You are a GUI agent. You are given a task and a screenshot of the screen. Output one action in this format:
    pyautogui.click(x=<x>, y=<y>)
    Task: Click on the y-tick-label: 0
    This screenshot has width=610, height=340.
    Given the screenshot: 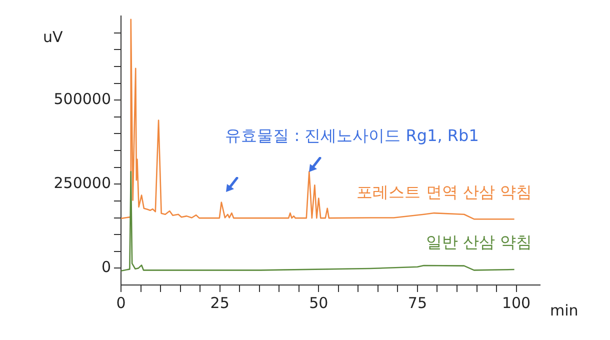 What is the action you would take?
    pyautogui.click(x=106, y=267)
    